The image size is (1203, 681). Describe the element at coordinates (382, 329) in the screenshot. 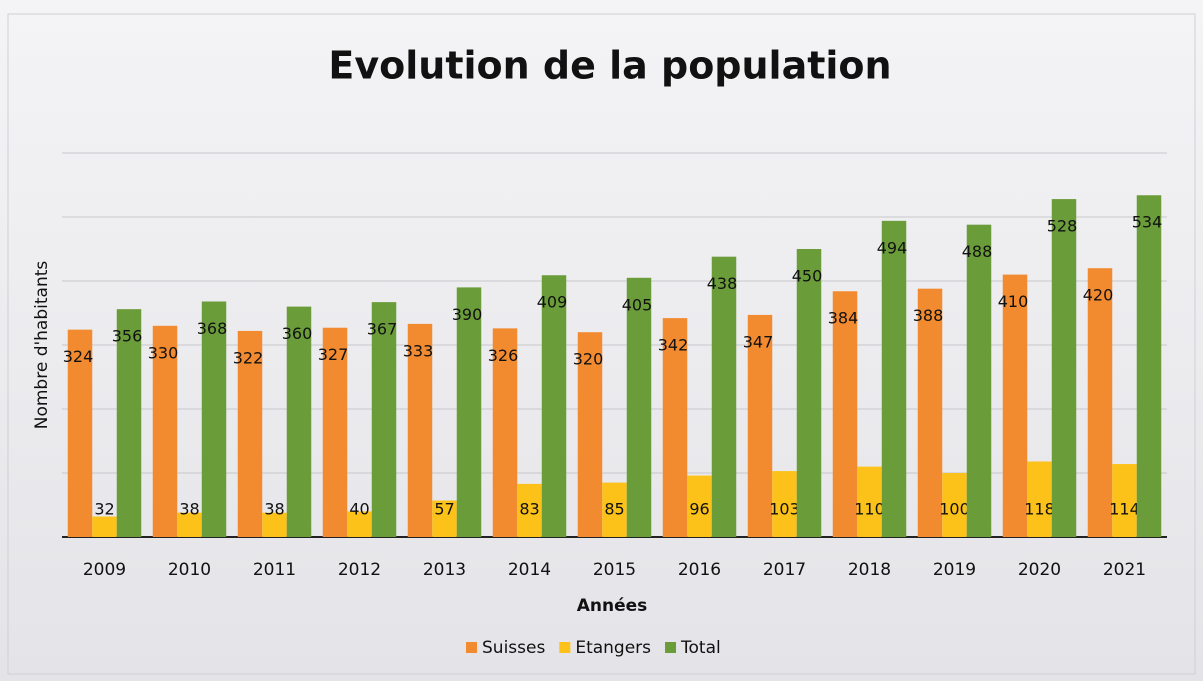

I see `data-label: 367` at that location.